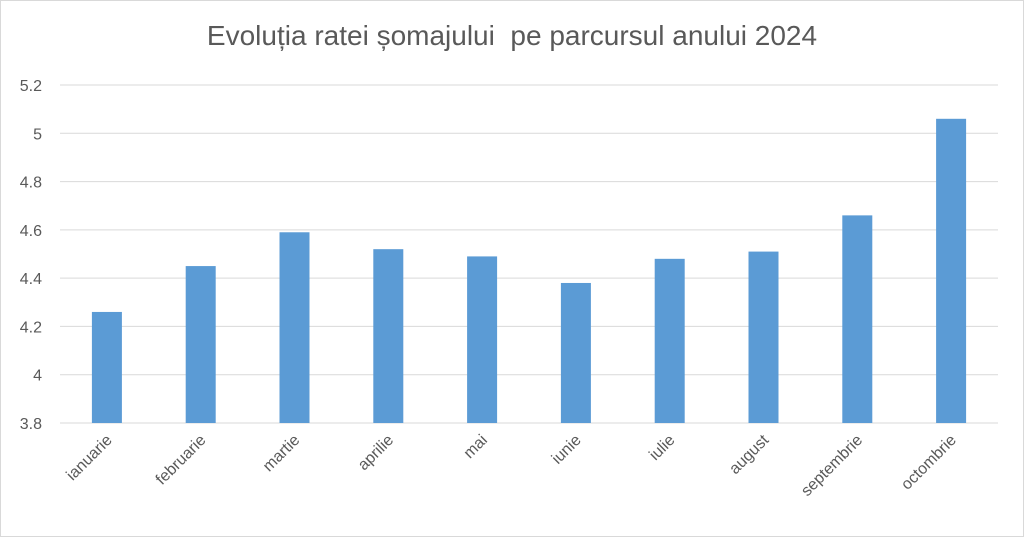 The width and height of the screenshot is (1024, 537). I want to click on bar-septembrie, so click(857, 319).